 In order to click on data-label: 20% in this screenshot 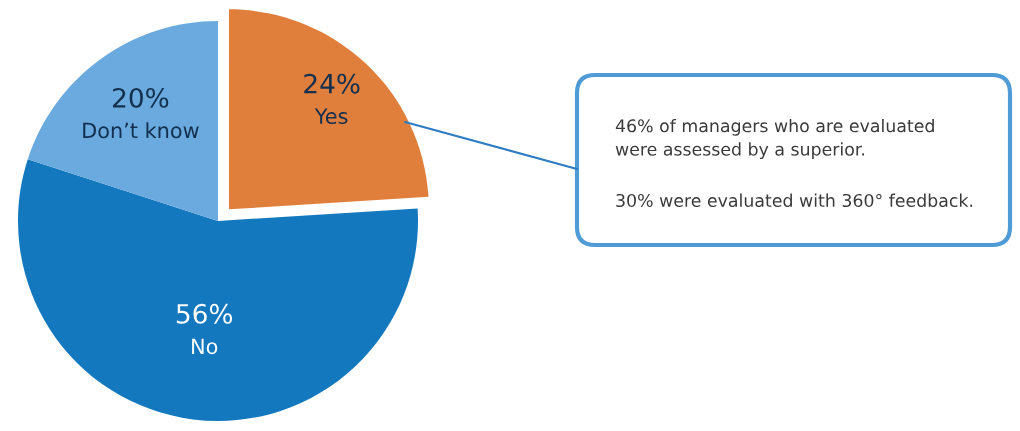, I will do `click(141, 97)`.